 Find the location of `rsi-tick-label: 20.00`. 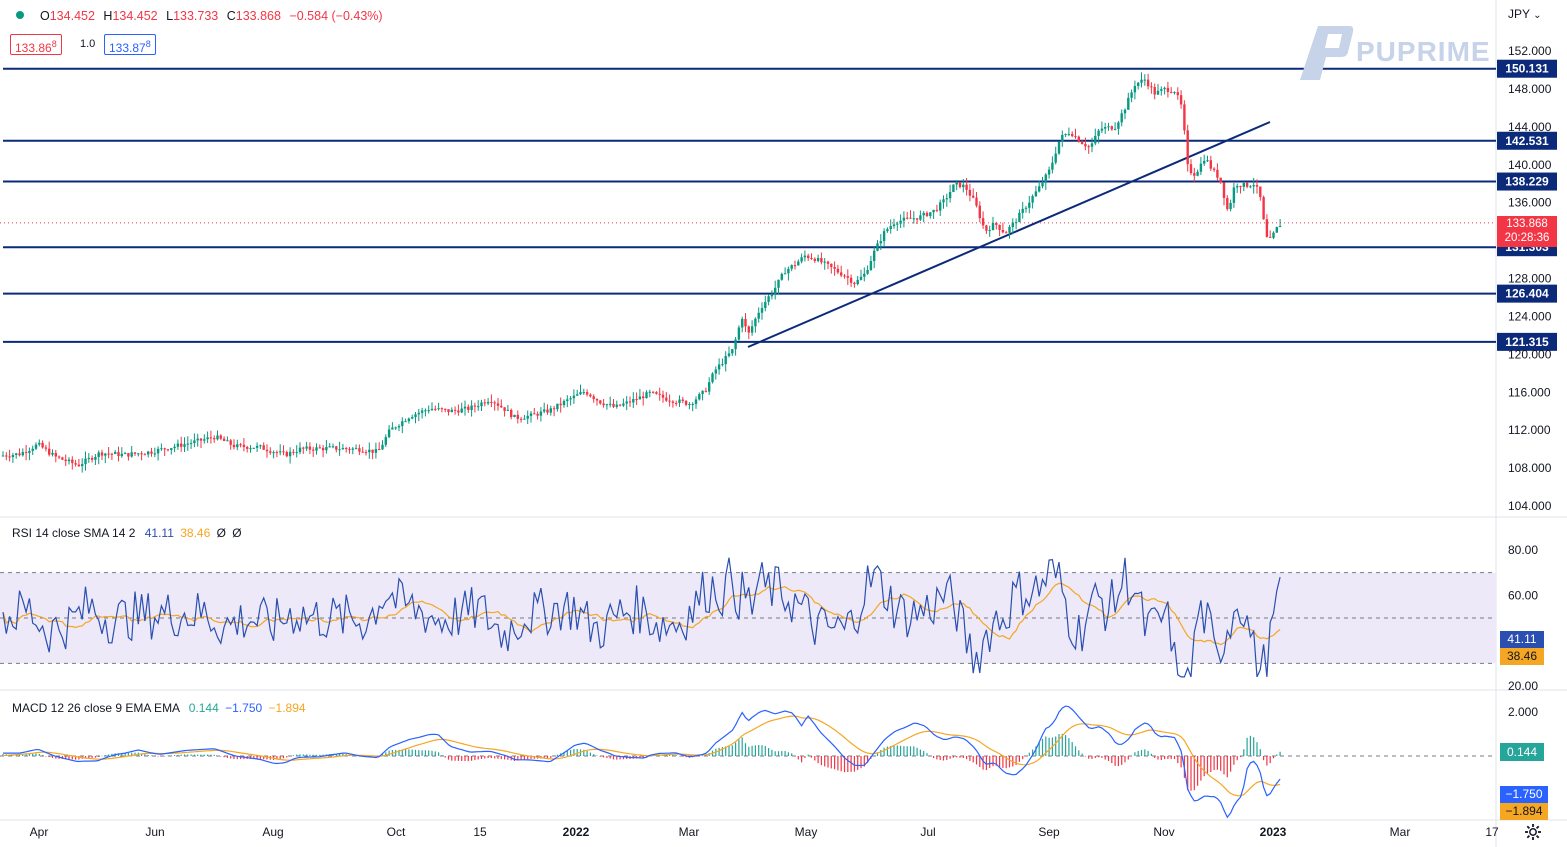

rsi-tick-label: 20.00 is located at coordinates (1523, 686).